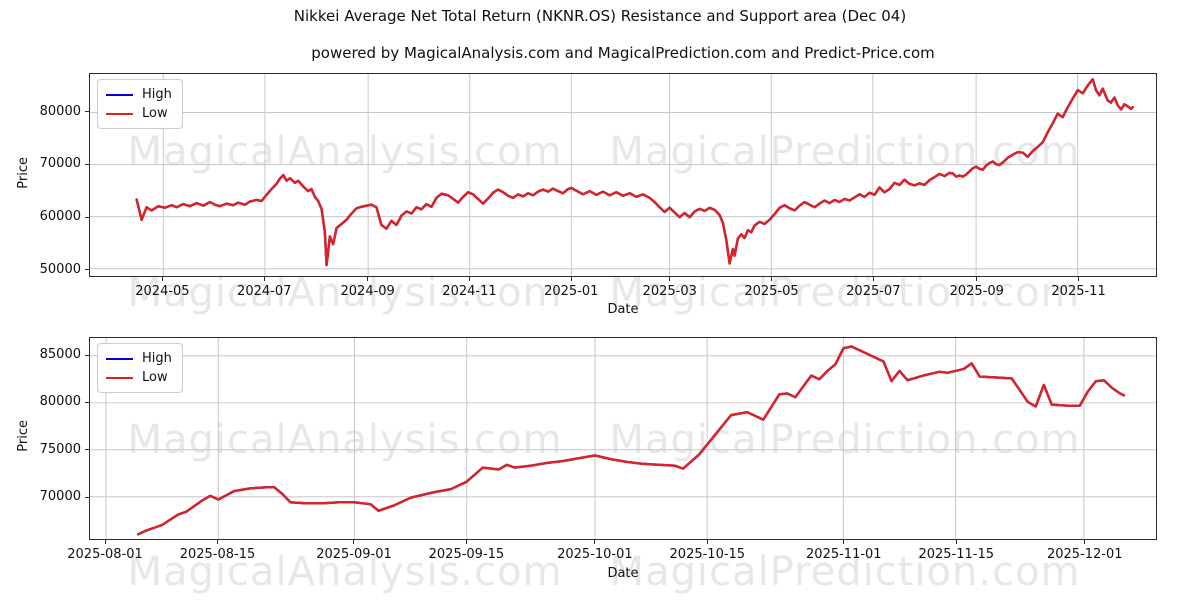 This screenshot has height=600, width=1200. I want to click on y-tick-label: 75000, so click(60, 449).